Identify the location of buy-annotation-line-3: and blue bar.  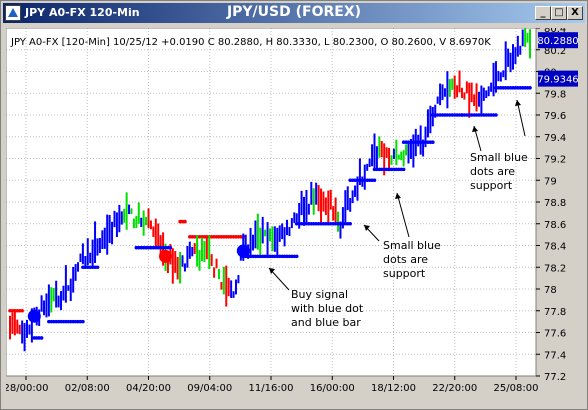
(326, 322).